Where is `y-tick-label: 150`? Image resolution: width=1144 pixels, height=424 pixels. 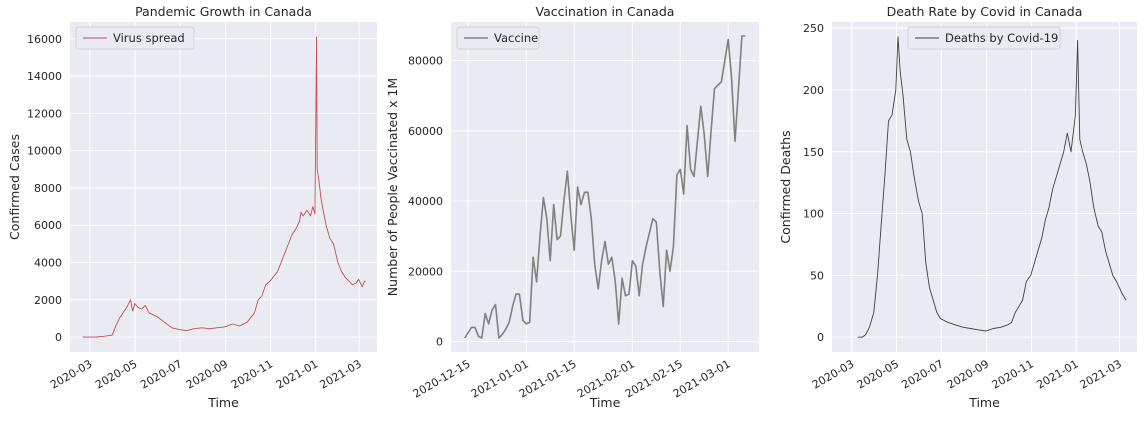 y-tick-label: 150 is located at coordinates (813, 152).